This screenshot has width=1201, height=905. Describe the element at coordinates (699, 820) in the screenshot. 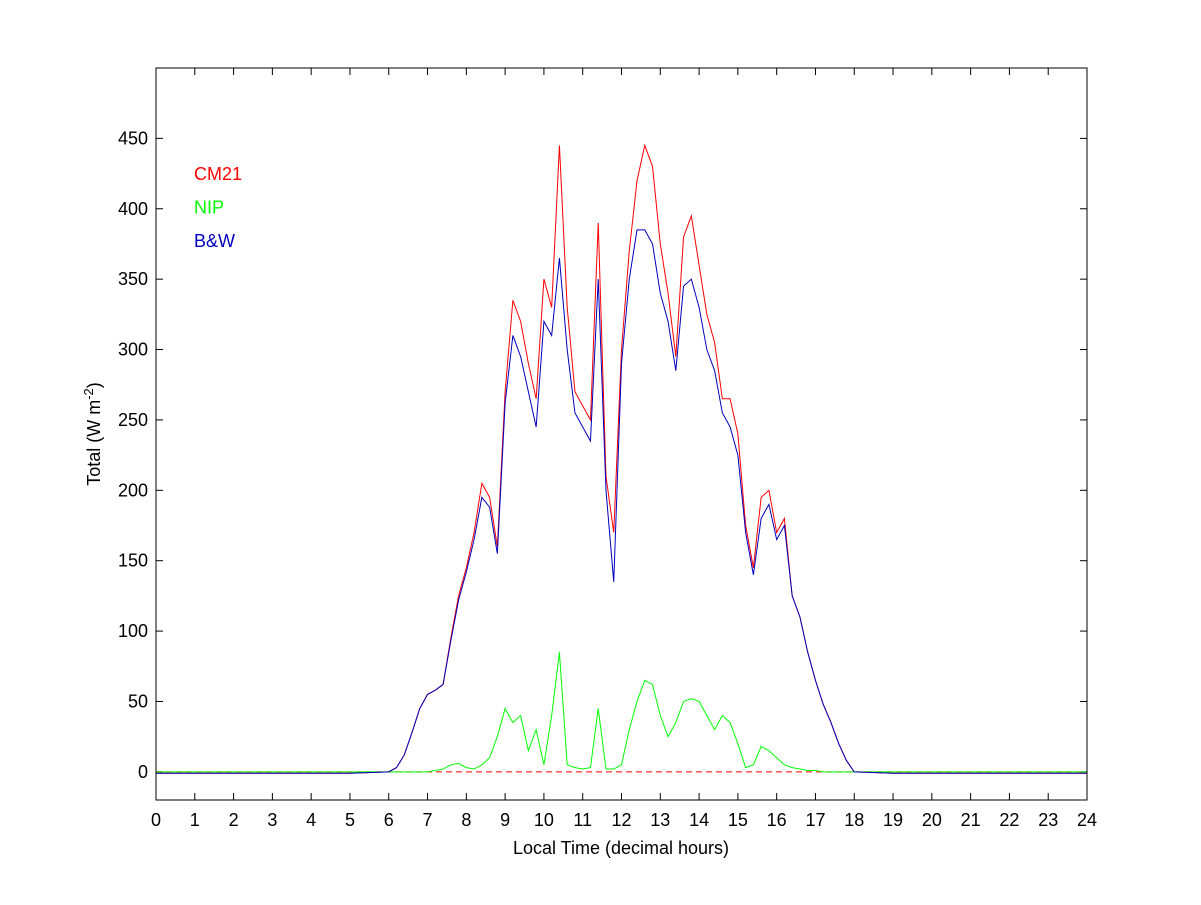

I see `x-tick-label: 14` at that location.